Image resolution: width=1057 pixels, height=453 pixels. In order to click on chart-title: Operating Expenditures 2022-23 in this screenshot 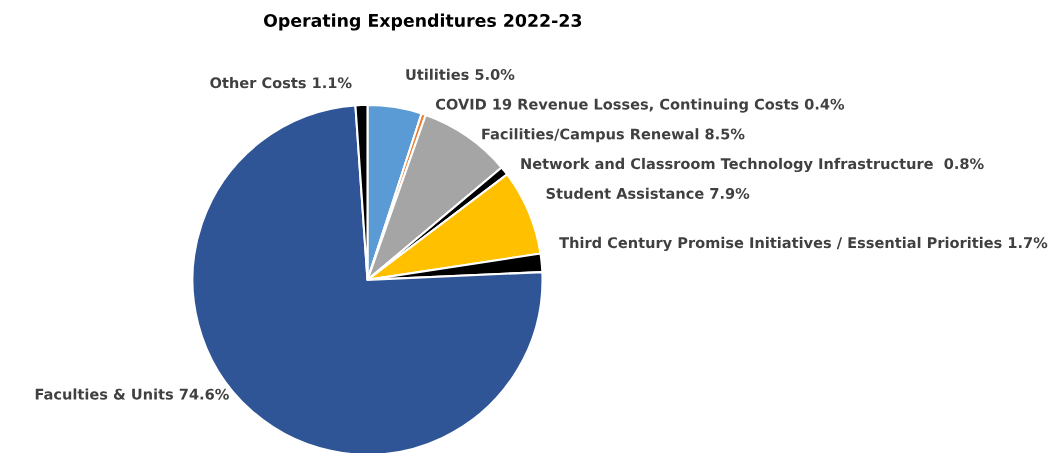, I will do `click(422, 22)`.